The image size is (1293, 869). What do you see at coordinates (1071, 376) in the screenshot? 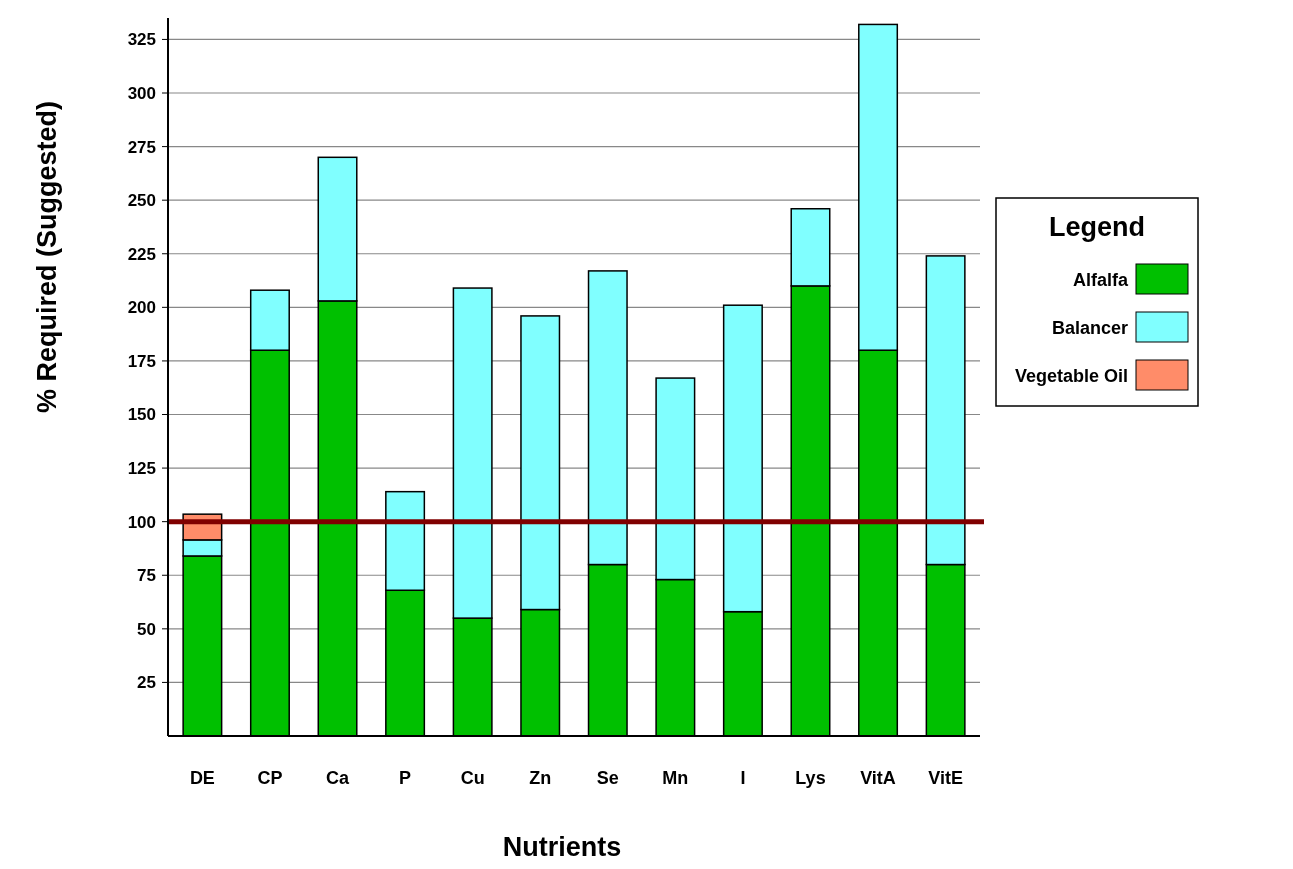
I see `legend-label: Vegetable Oil` at bounding box center [1071, 376].